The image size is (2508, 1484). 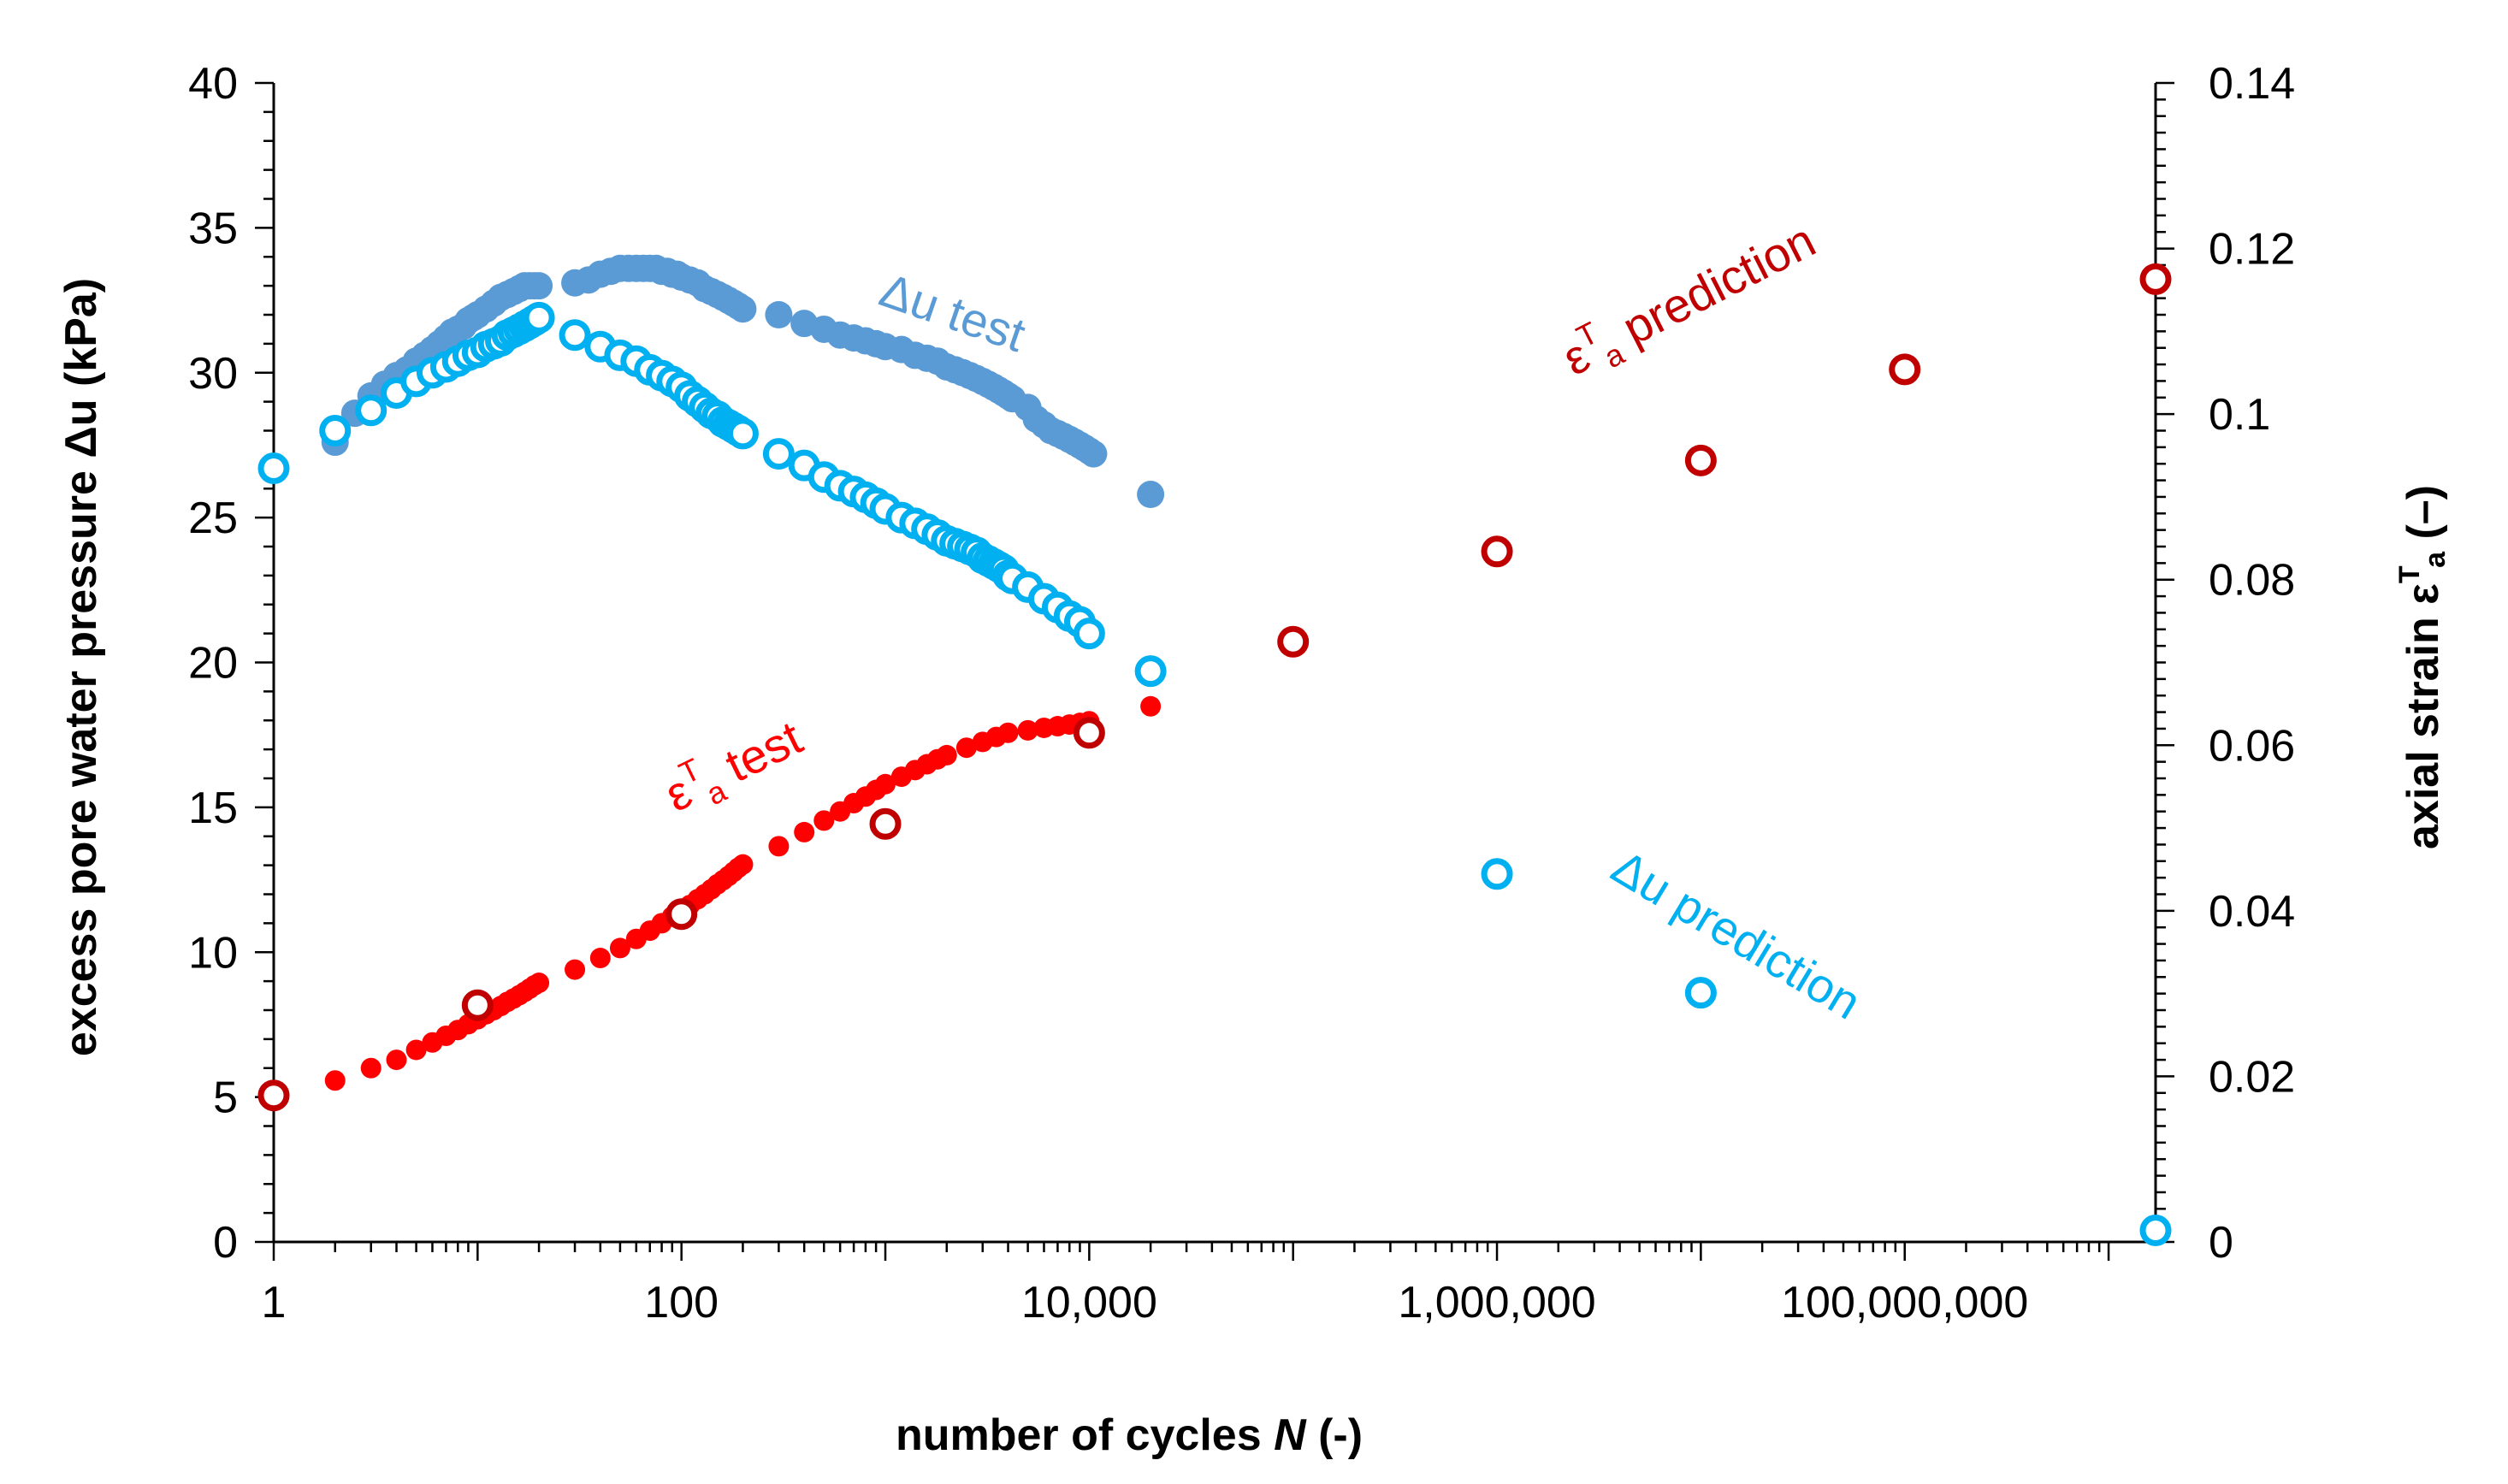 What do you see at coordinates (2252, 912) in the screenshot?
I see `y-right-tick-label: 0.04` at bounding box center [2252, 912].